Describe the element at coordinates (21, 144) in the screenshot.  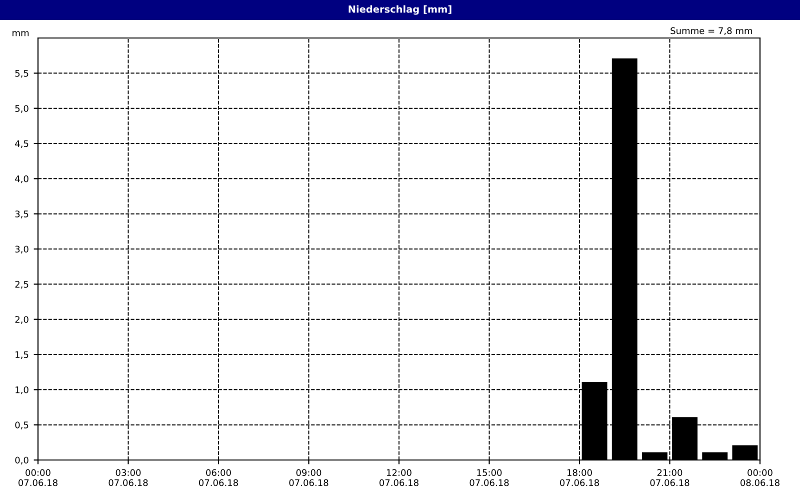
I see `y-tick-label: 4,5` at that location.